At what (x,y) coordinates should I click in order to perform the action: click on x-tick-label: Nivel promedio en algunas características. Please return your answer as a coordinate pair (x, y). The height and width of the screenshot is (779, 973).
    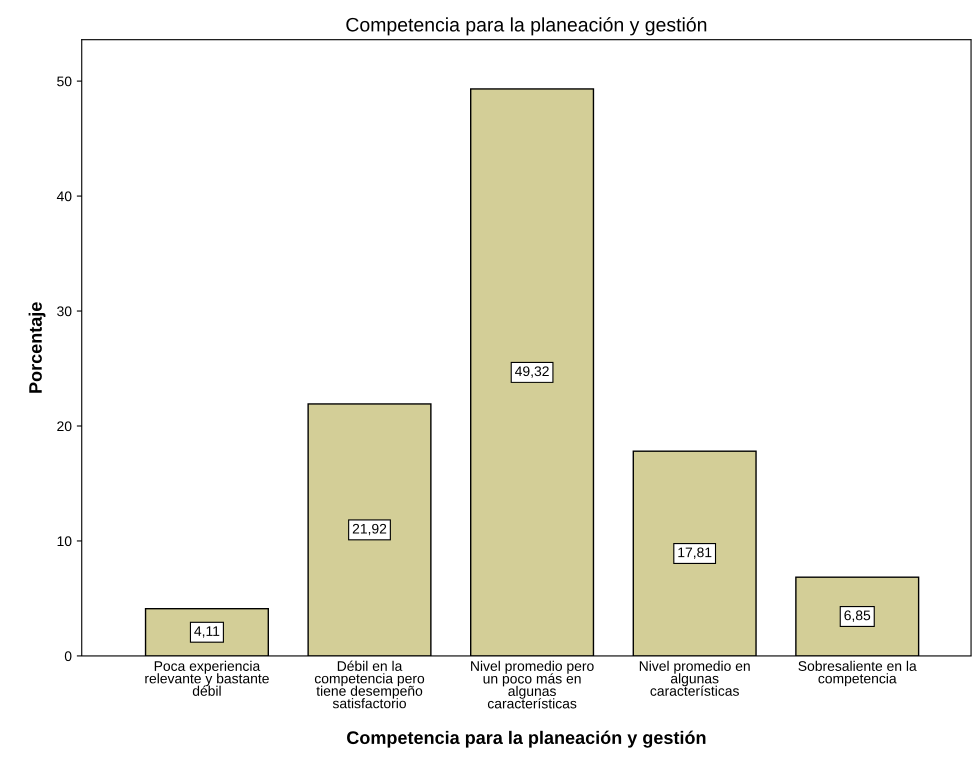
    Looking at the image, I should click on (695, 678).